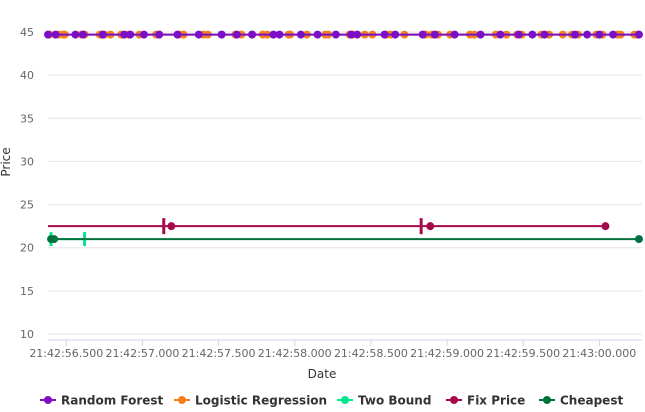 The image size is (645, 412). Describe the element at coordinates (112, 401) in the screenshot. I see `legend-label: Random Forest` at that location.